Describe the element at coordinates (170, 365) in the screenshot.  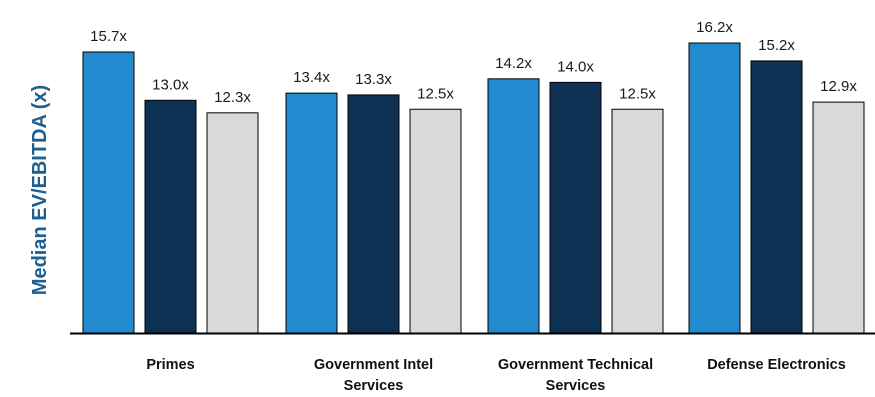
I see `category-label: Primes` at that location.